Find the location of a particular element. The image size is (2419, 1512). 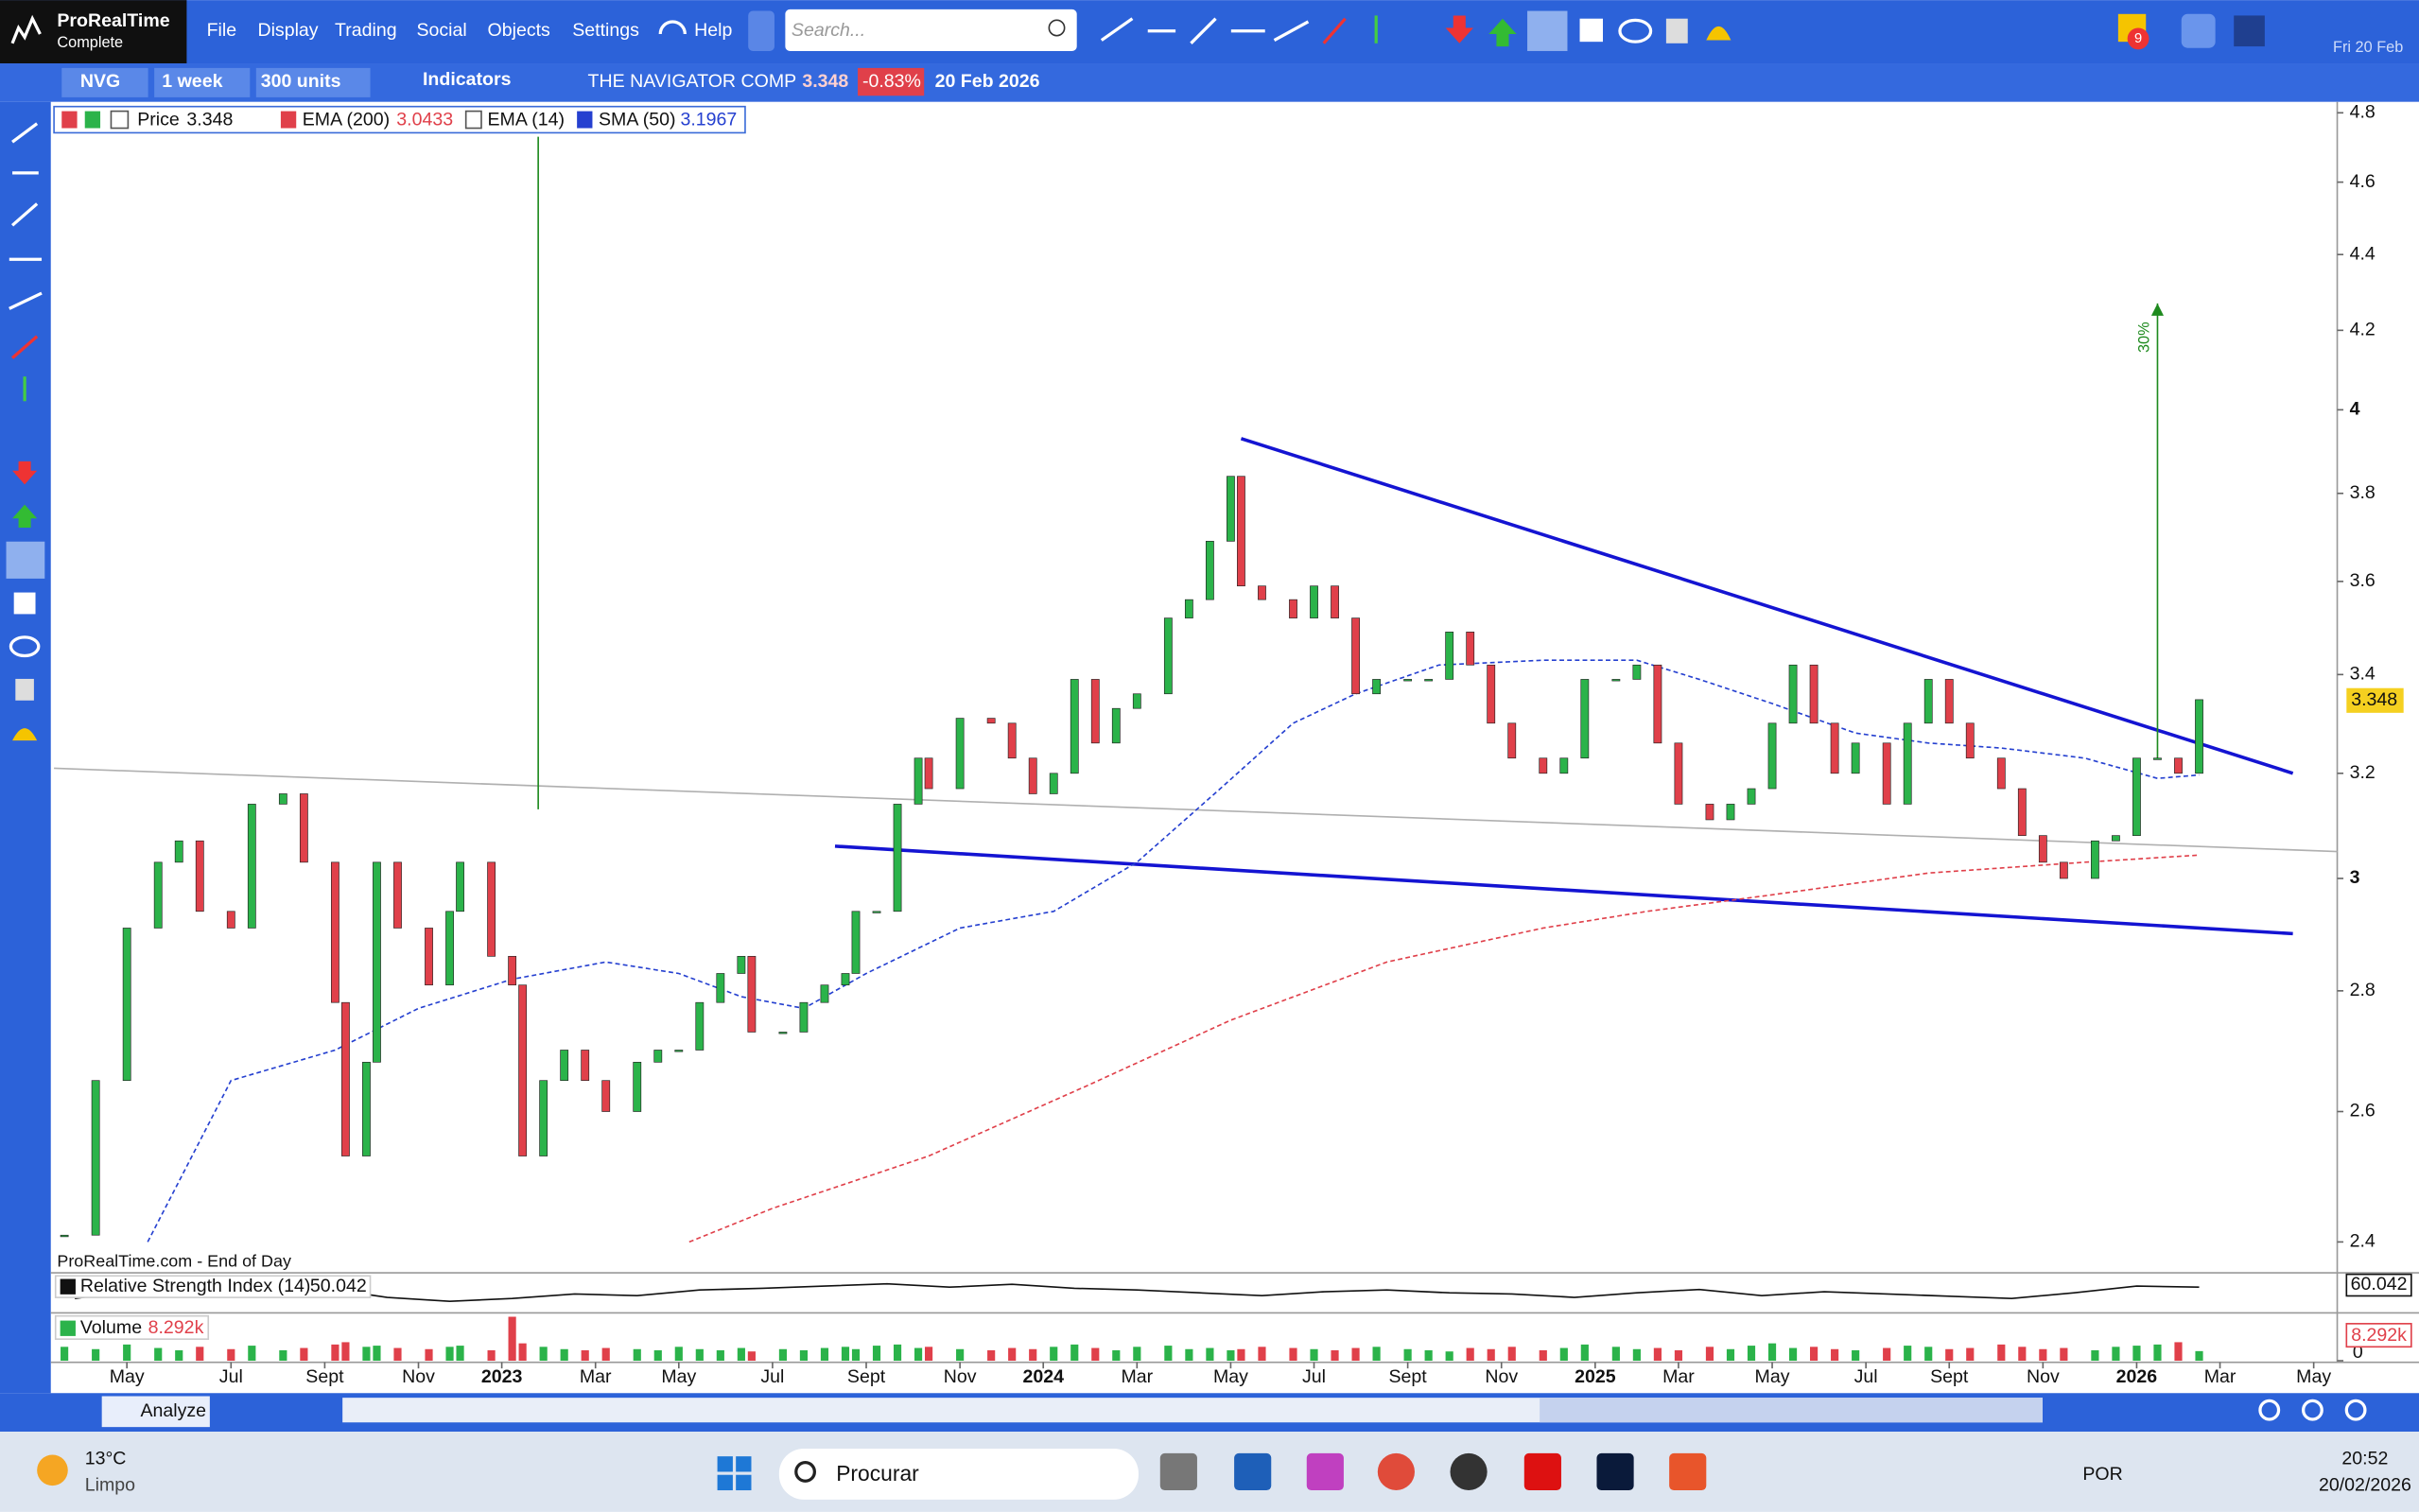

menu-item: Display is located at coordinates (287, 30).